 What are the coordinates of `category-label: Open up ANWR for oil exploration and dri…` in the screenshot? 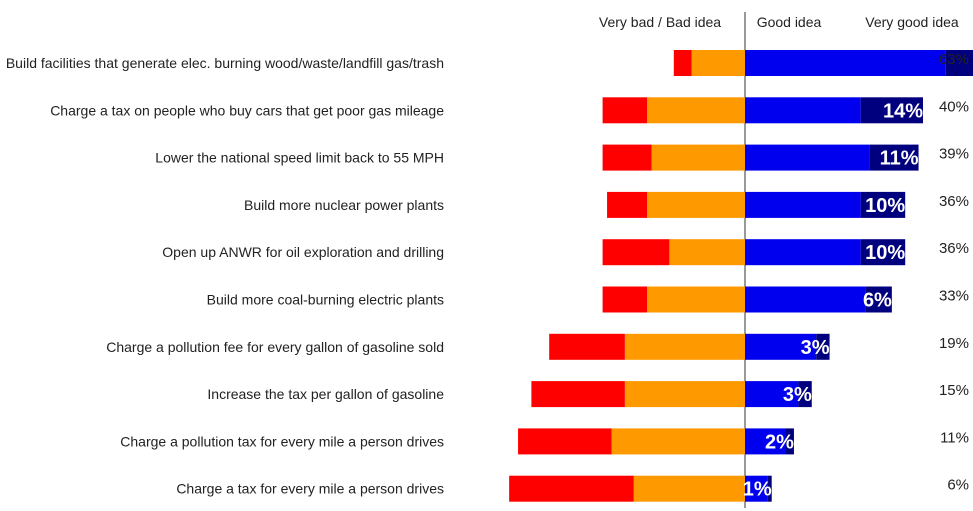 It's located at (303, 252).